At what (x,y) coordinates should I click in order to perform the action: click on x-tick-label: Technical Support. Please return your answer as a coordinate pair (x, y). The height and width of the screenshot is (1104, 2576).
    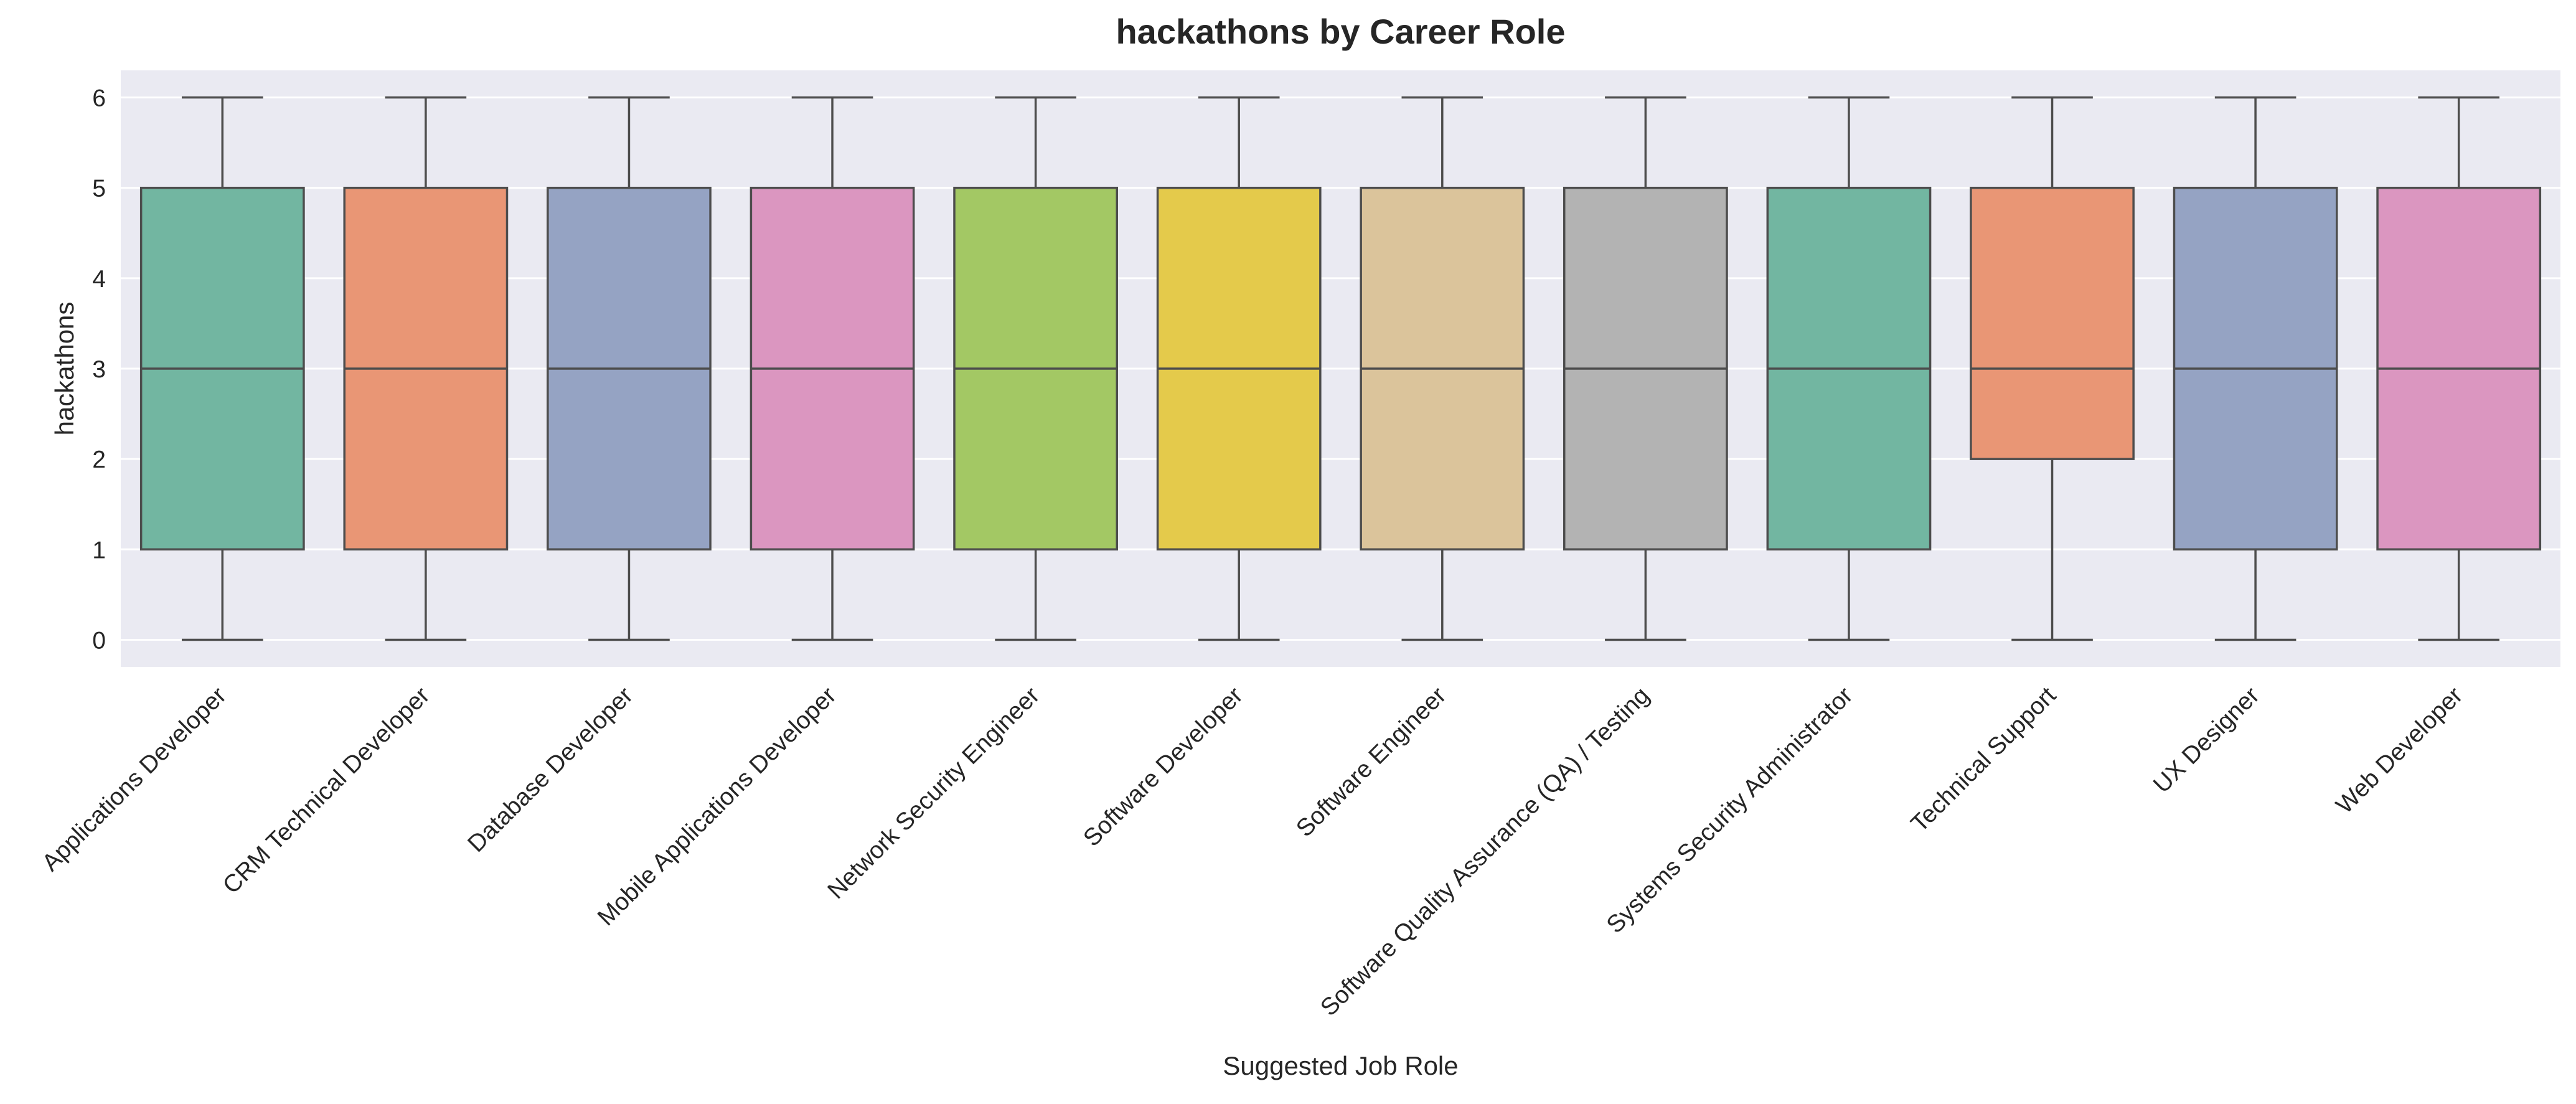
    Looking at the image, I should click on (1984, 759).